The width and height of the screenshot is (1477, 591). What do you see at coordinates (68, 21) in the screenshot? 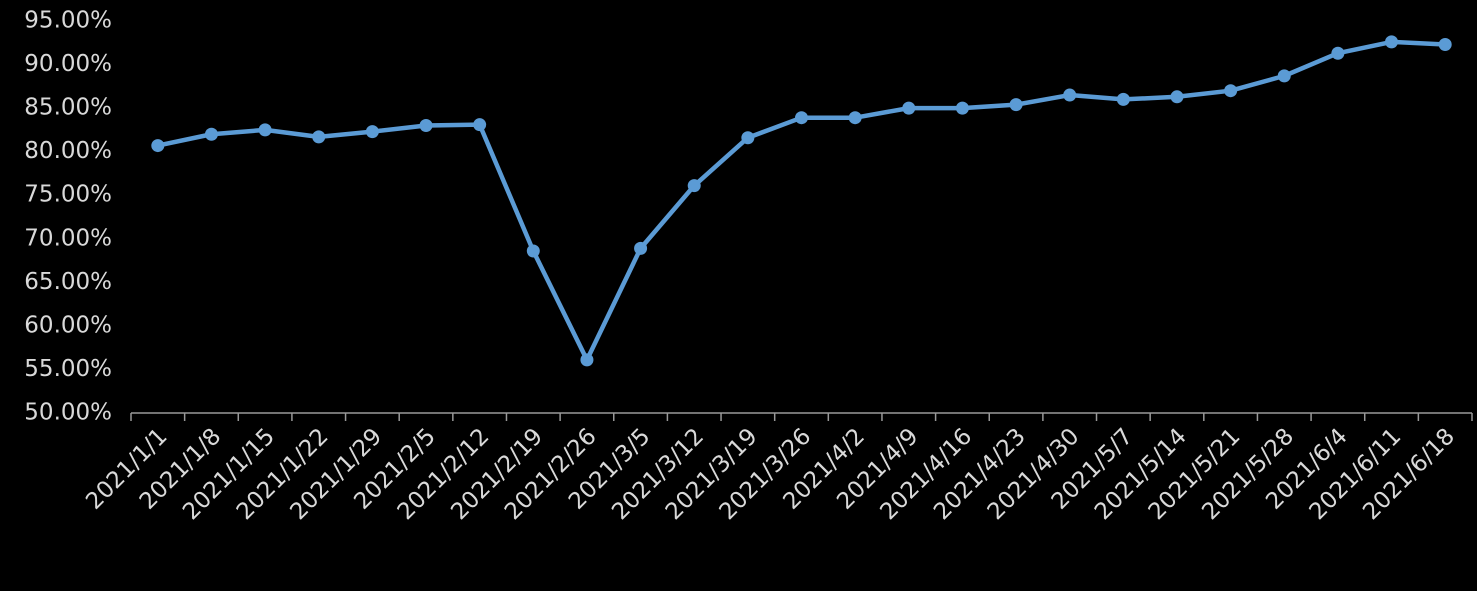
I see `y-tick-label: 95.00%` at bounding box center [68, 21].